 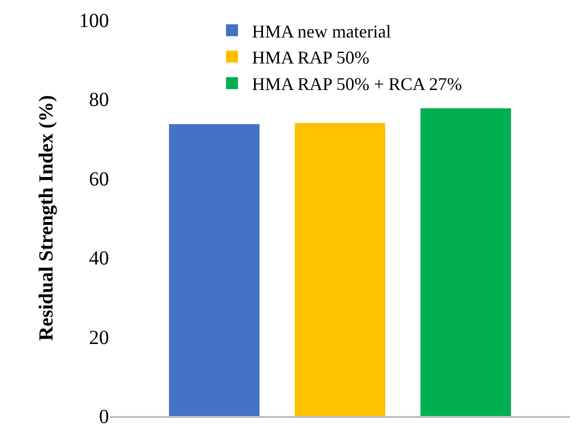 I want to click on legend-label: HMA RAP 50% + RCA 27%, so click(x=357, y=84).